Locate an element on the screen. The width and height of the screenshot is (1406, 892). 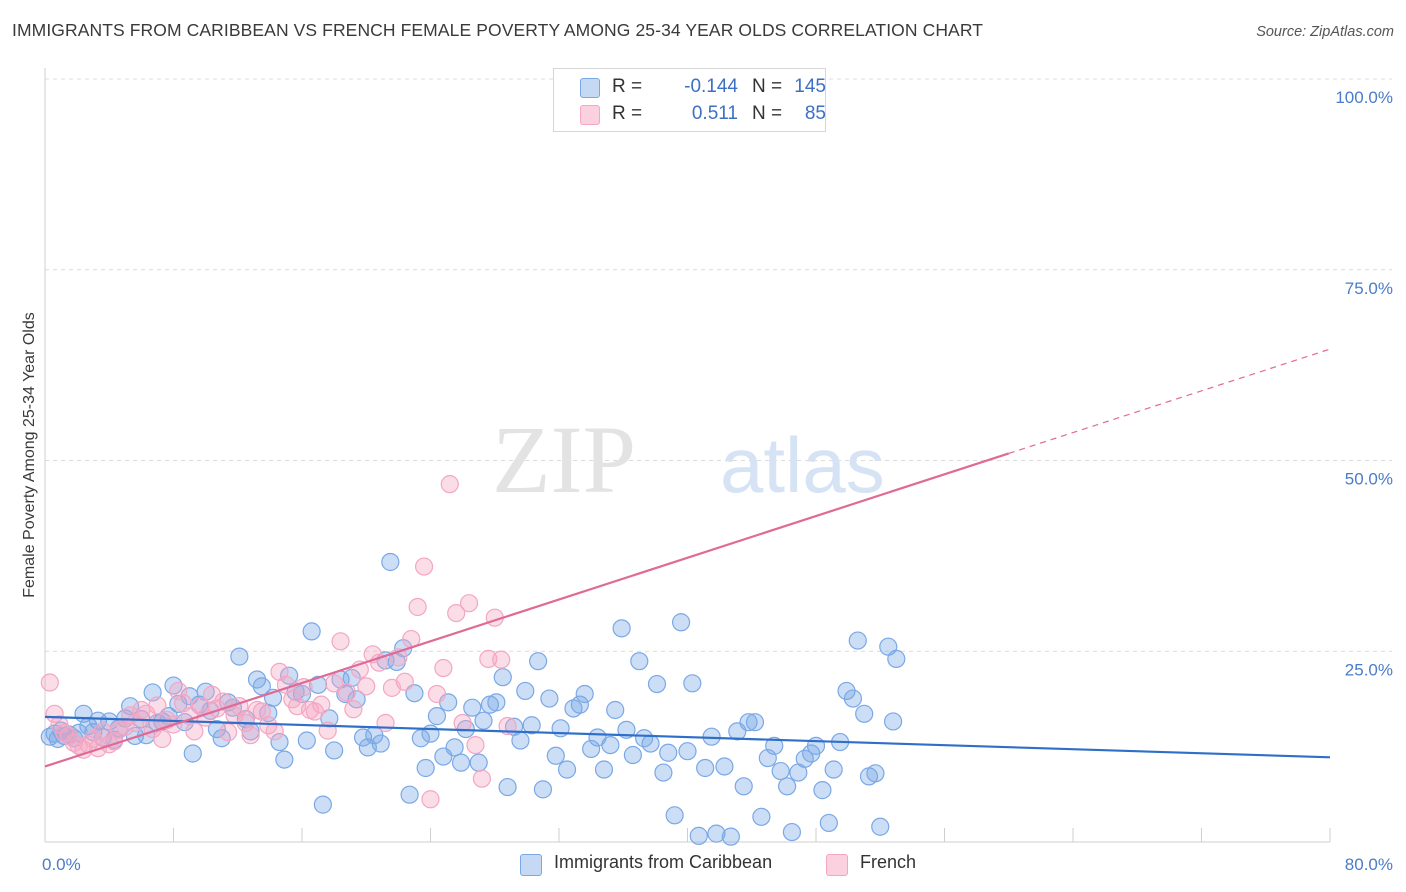
series-legend: Immigrants from Caribbean French is located at coordinates (703, 865).